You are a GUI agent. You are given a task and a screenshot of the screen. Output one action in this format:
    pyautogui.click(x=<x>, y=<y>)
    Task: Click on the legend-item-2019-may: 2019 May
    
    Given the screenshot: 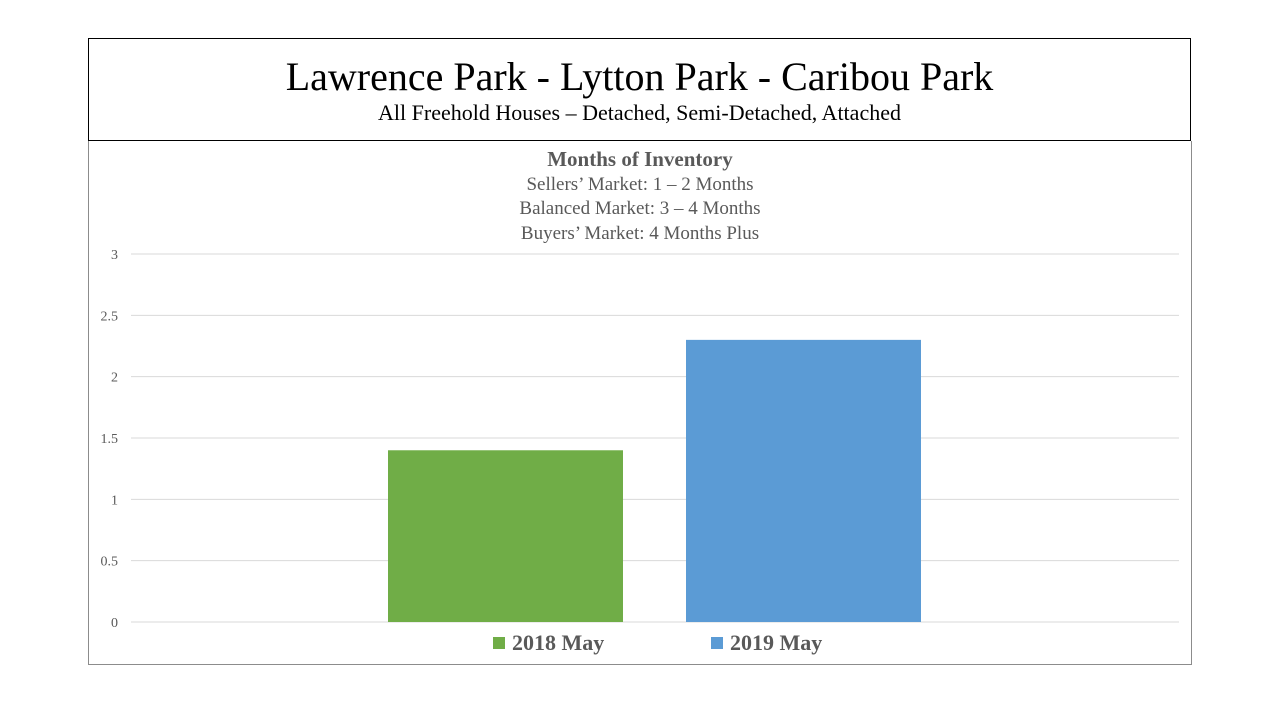 What is the action you would take?
    pyautogui.click(x=766, y=643)
    